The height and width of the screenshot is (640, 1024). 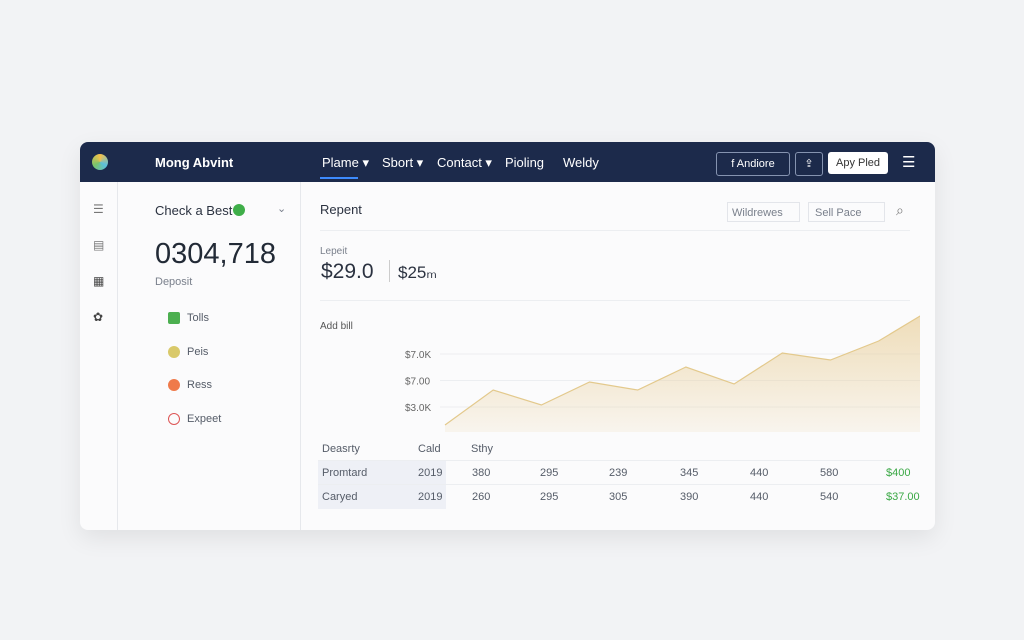 What do you see at coordinates (464, 162) in the screenshot?
I see `menu-item: Contact ▾` at bounding box center [464, 162].